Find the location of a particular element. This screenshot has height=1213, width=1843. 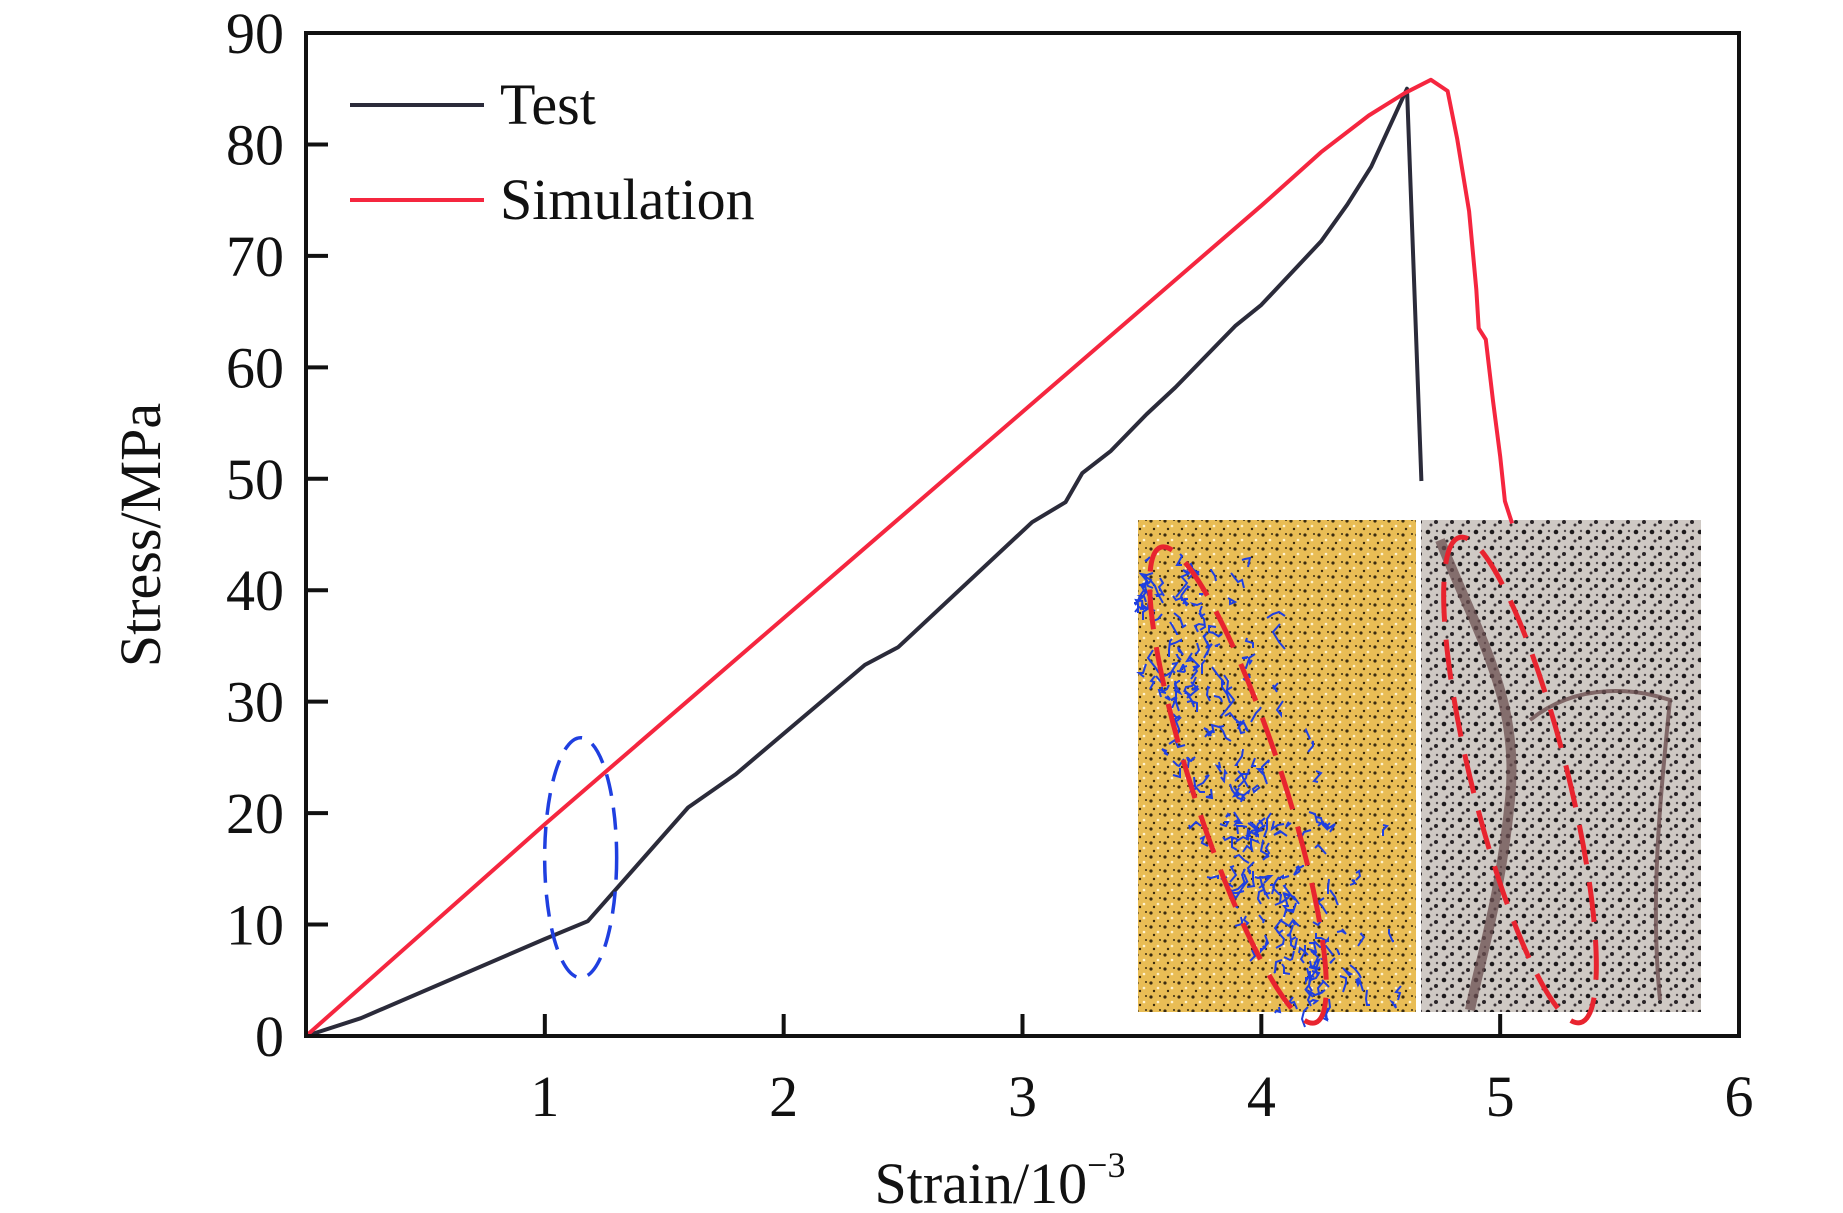

simulation-shear-band-outline is located at coordinates (1238, 785).